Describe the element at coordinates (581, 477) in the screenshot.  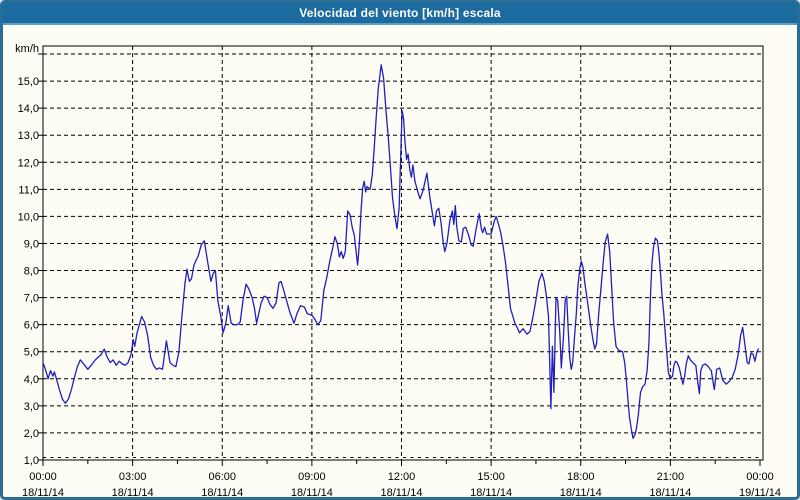
I see `x-tick-time-label: 18:00` at that location.